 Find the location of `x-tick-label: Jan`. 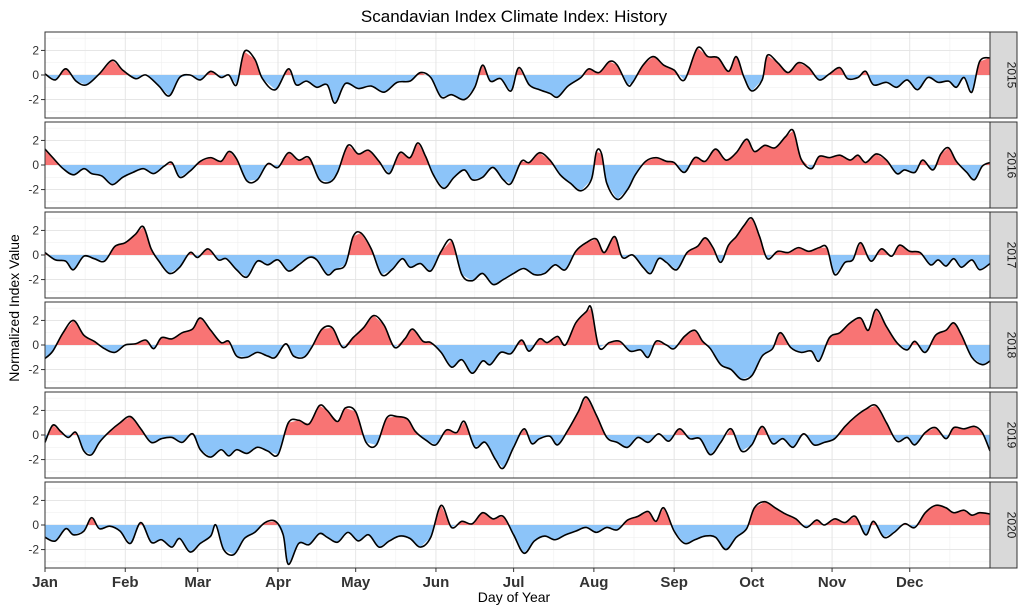

x-tick-label: Jan is located at coordinates (45, 582).